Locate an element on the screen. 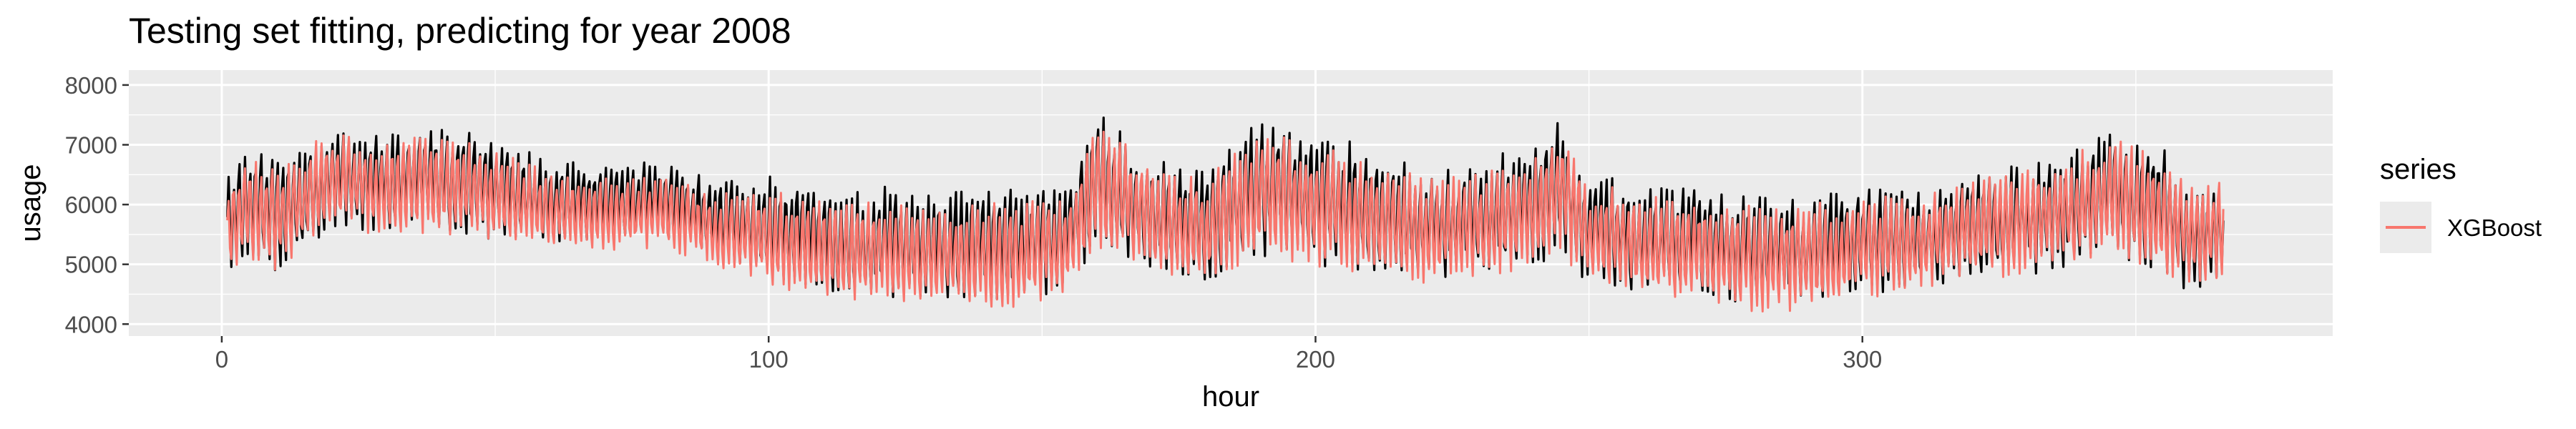  y-tick-label: 7000 is located at coordinates (91, 145).